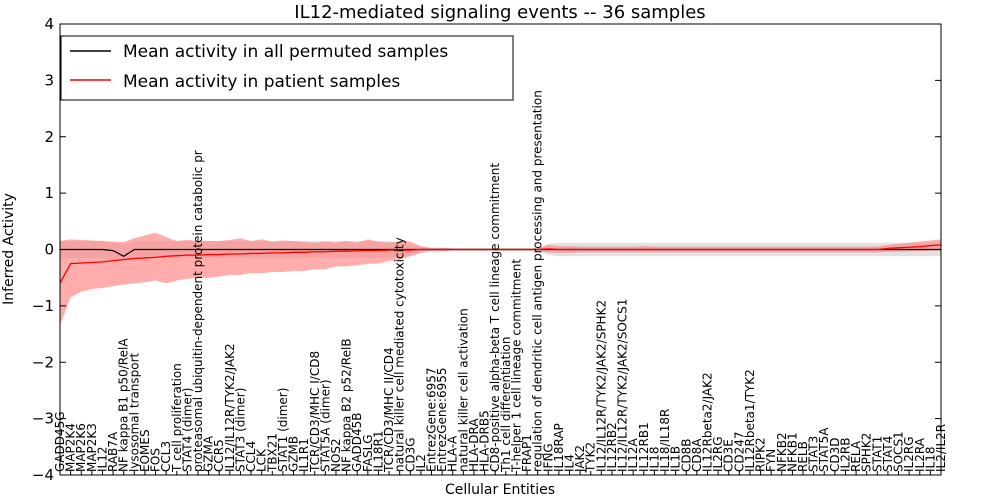  What do you see at coordinates (81, 447) in the screenshot?
I see `x-tick-label: MAP2K6` at bounding box center [81, 447].